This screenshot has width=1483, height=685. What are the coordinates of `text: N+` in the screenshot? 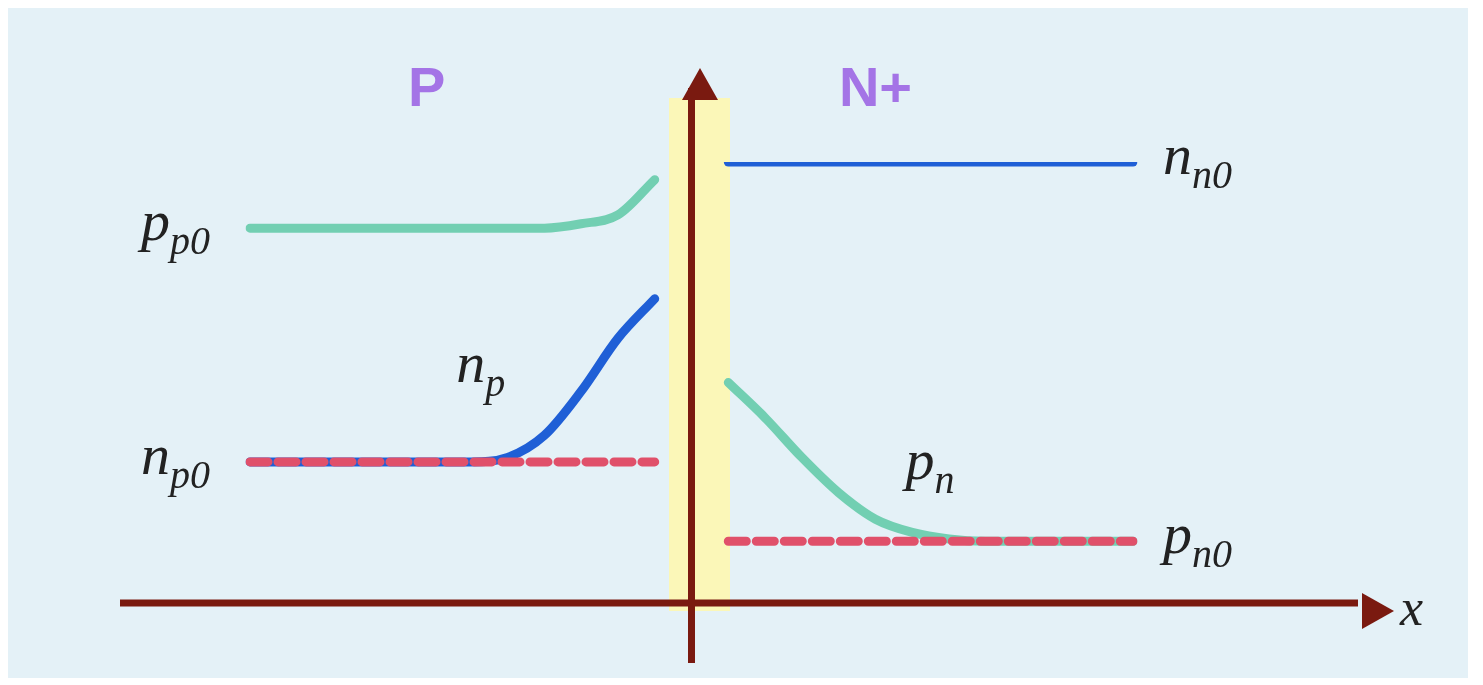 It's located at (875, 86).